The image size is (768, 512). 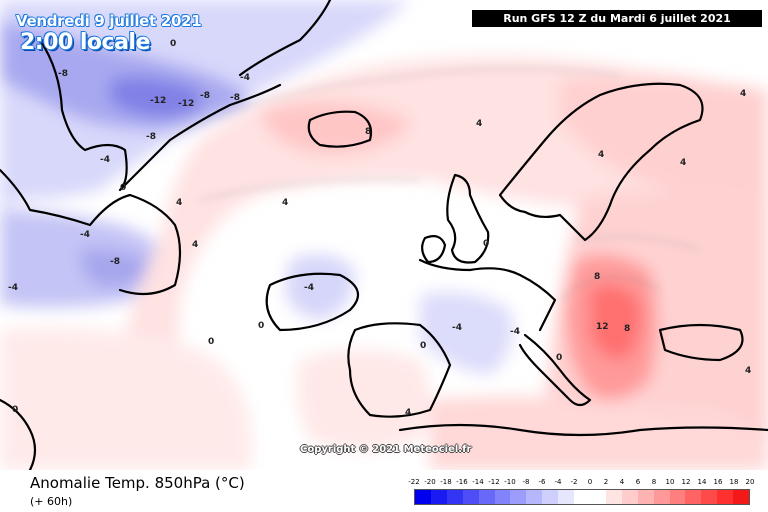 I want to click on legend-tick-label: -20, so click(x=430, y=482).